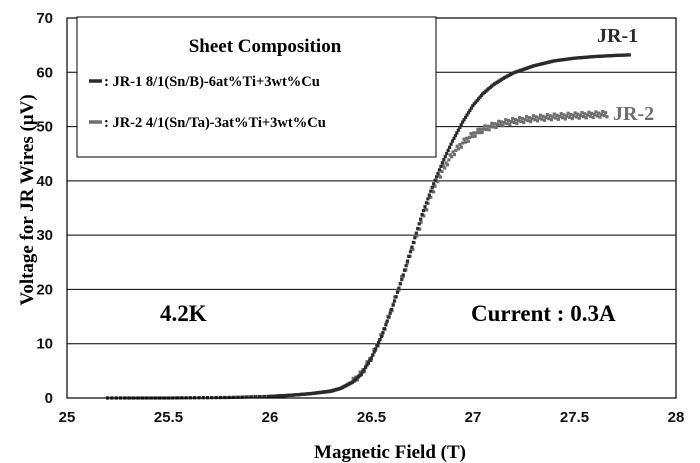 This screenshot has width=700, height=463. What do you see at coordinates (574, 417) in the screenshot?
I see `x-tick-label: 27.5` at bounding box center [574, 417].